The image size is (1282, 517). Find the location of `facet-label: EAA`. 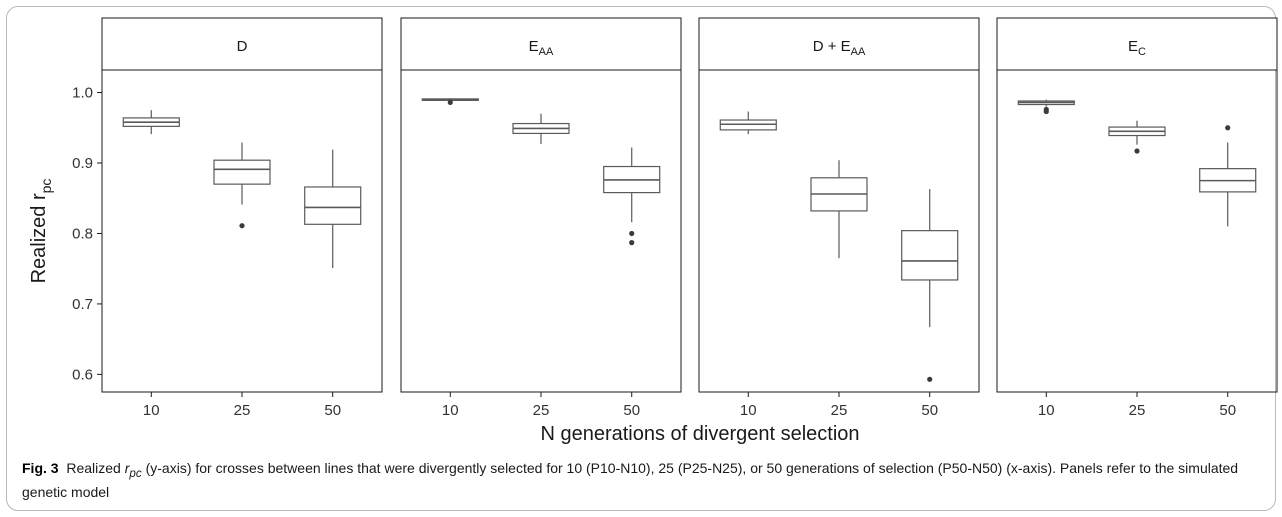

facet-label: EAA is located at coordinates (541, 48).